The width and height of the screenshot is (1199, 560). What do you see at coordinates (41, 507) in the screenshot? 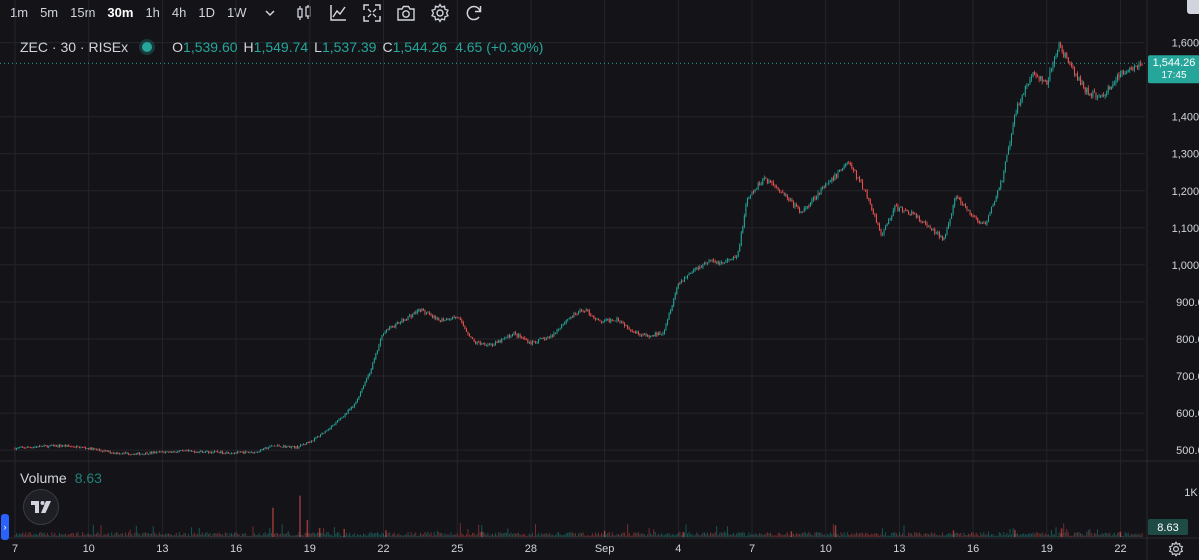
I see `tradingview-logo-icon` at bounding box center [41, 507].